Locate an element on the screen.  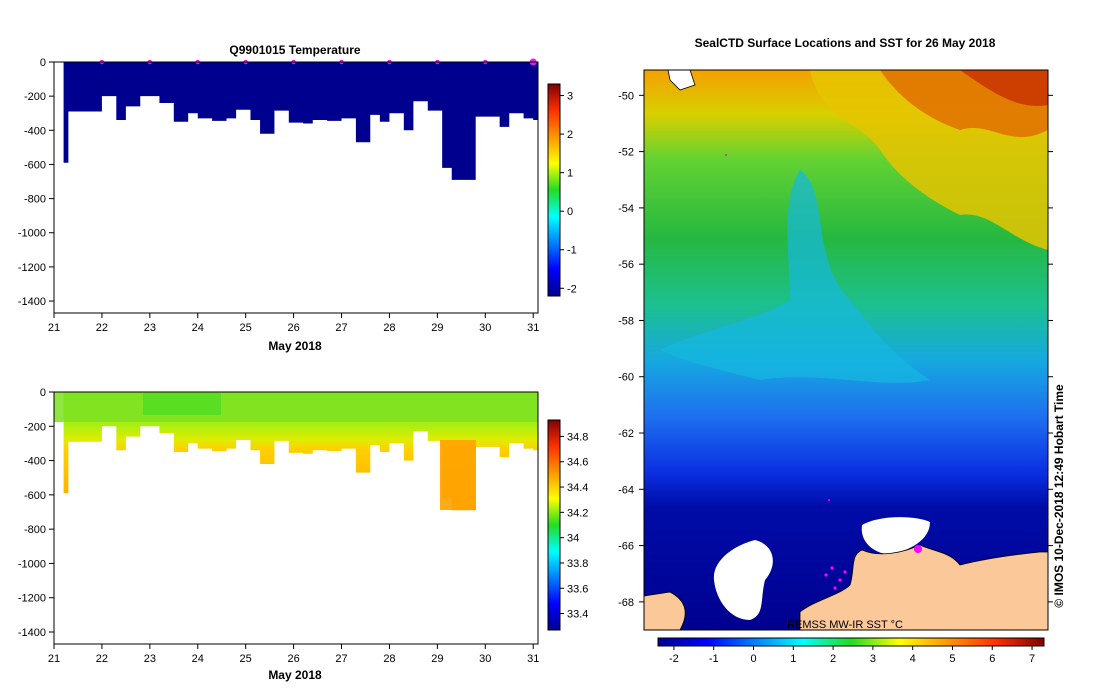
lat-tick-label: -58 is located at coordinates (626, 321).